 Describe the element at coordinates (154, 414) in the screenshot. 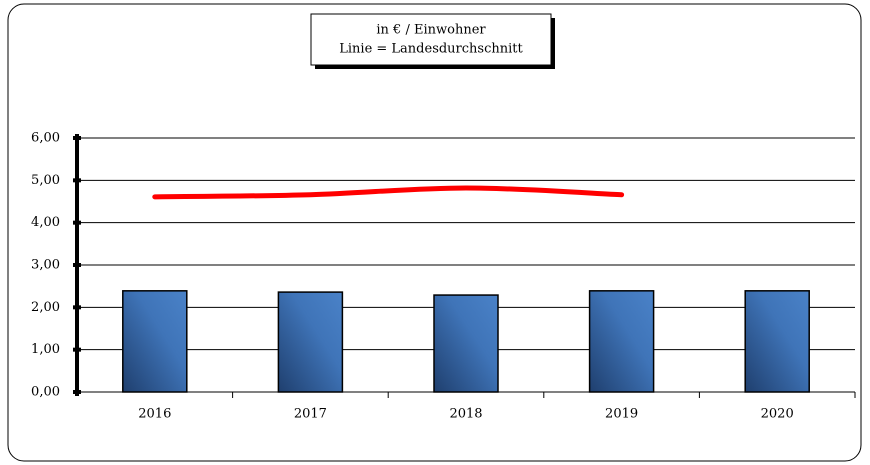

I see `x-tick-label: 2016` at that location.